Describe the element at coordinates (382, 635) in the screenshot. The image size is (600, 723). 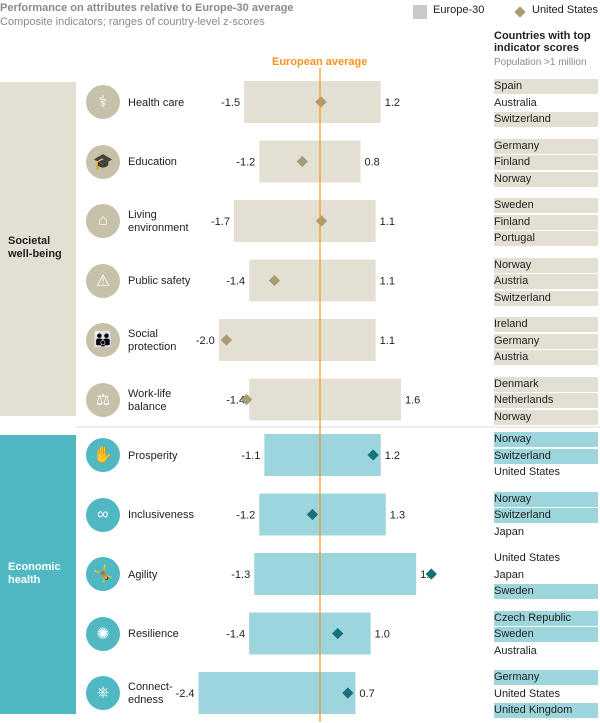
I see `range-max-label: 1.0` at that location.